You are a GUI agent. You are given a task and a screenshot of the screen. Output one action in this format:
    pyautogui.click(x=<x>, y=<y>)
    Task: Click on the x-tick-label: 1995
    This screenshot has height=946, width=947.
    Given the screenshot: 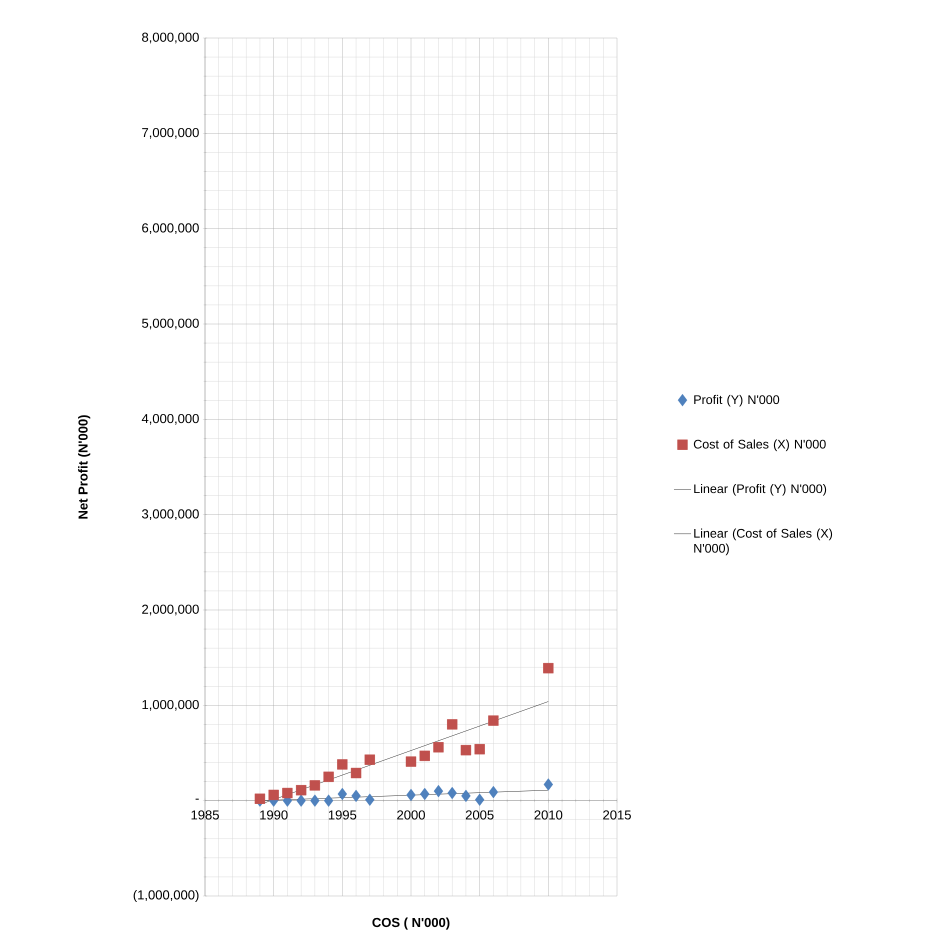 What is the action you would take?
    pyautogui.click(x=342, y=815)
    